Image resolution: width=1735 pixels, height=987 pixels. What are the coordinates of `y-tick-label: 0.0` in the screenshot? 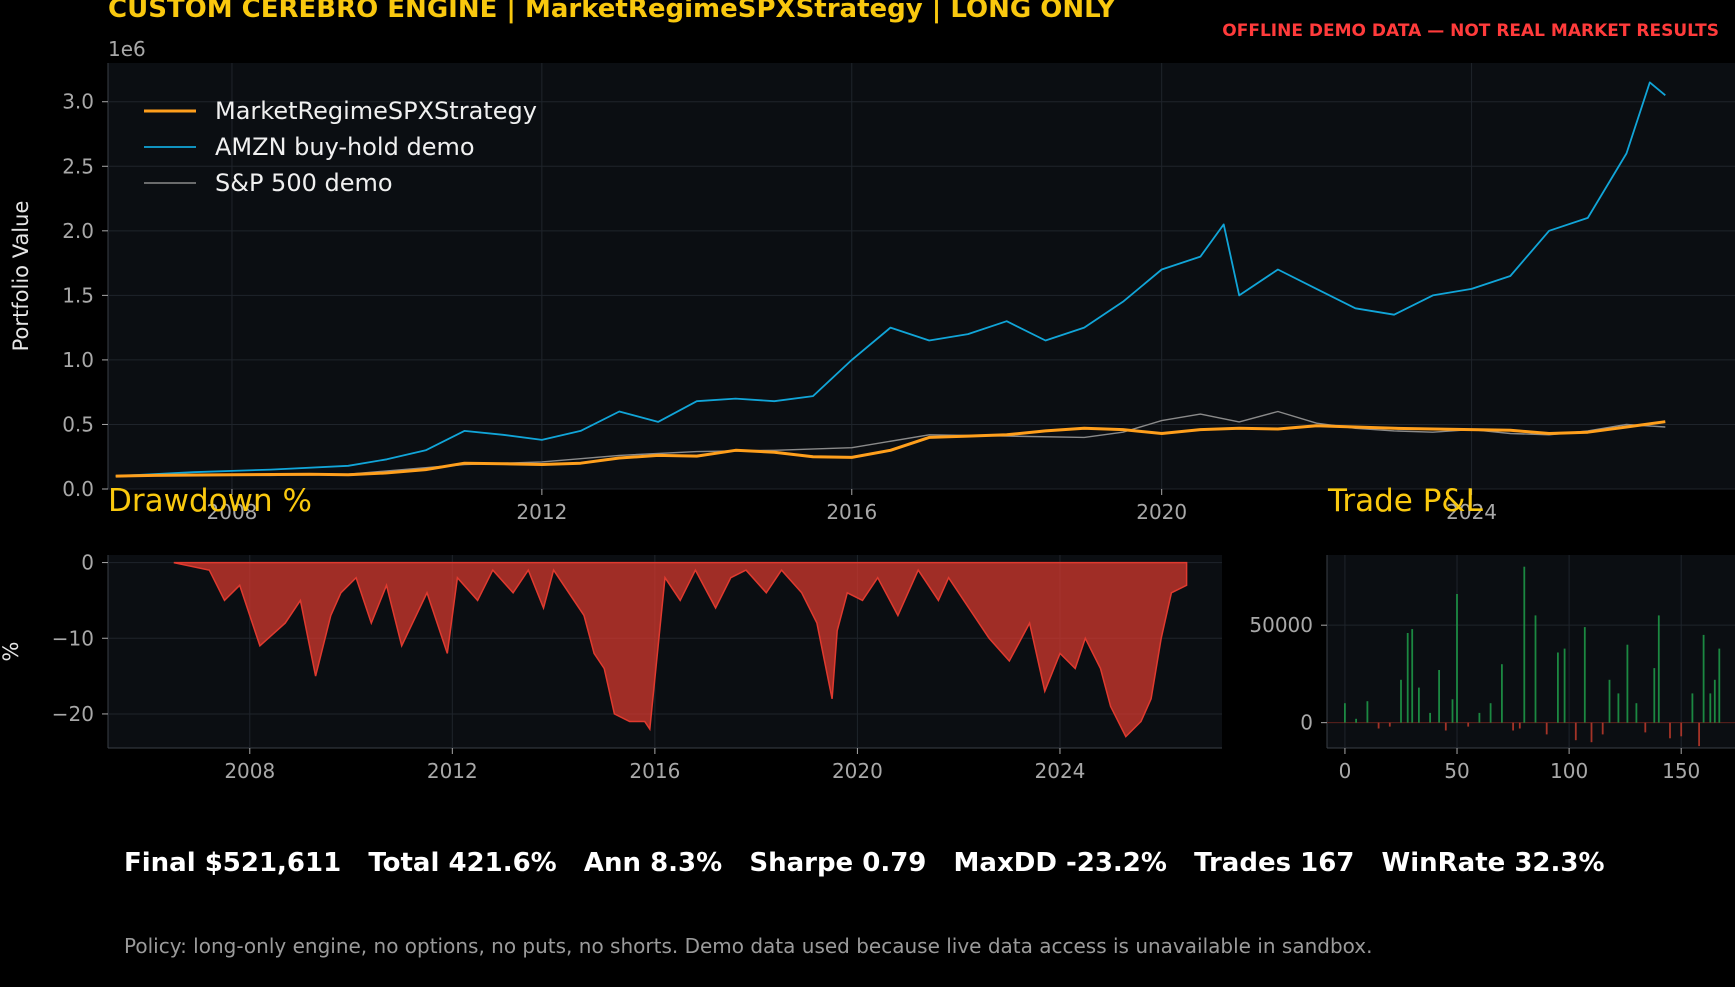 It's located at (78, 489).